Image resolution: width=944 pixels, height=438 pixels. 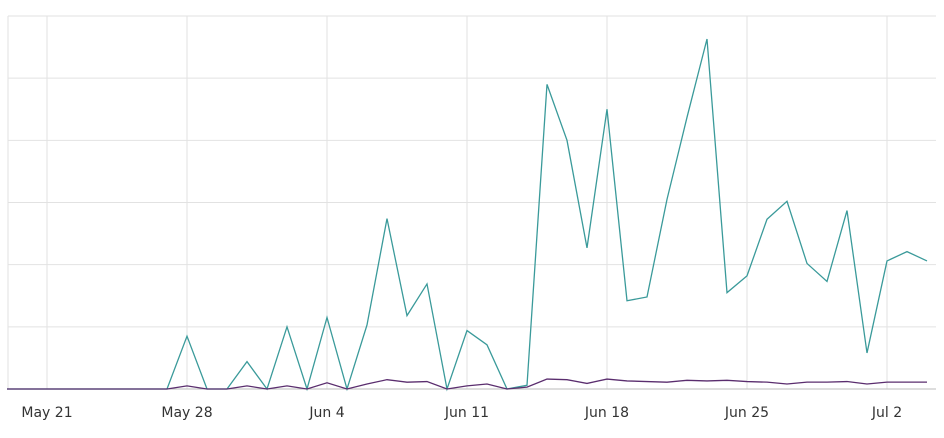 What do you see at coordinates (886, 413) in the screenshot?
I see `x-tick-label: Jul 2` at bounding box center [886, 413].